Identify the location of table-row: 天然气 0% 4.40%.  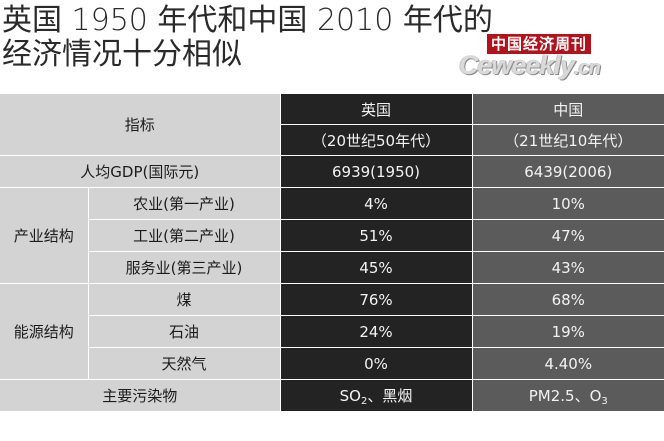
(332, 363).